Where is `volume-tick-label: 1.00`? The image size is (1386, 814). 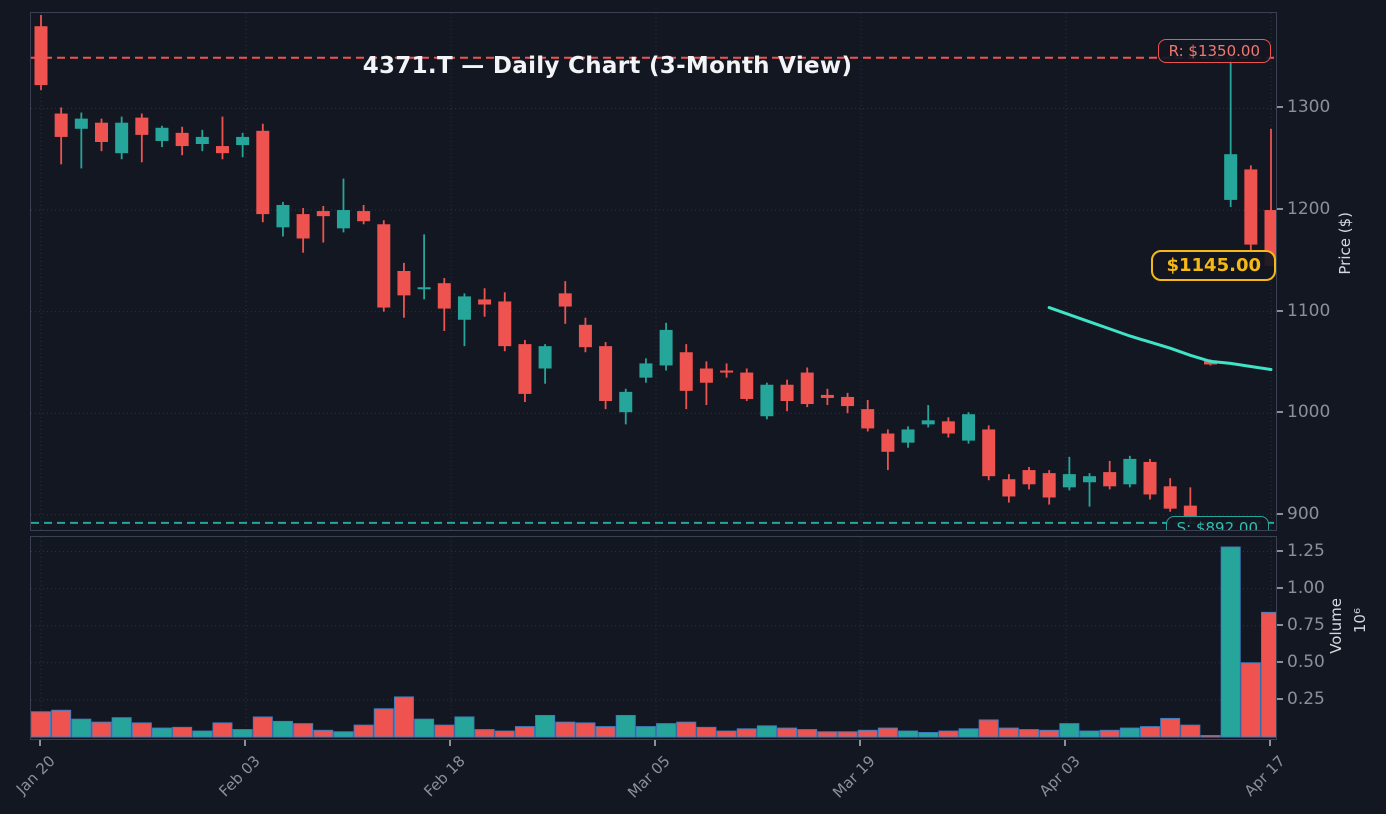
volume-tick-label: 1.00 is located at coordinates (1306, 587).